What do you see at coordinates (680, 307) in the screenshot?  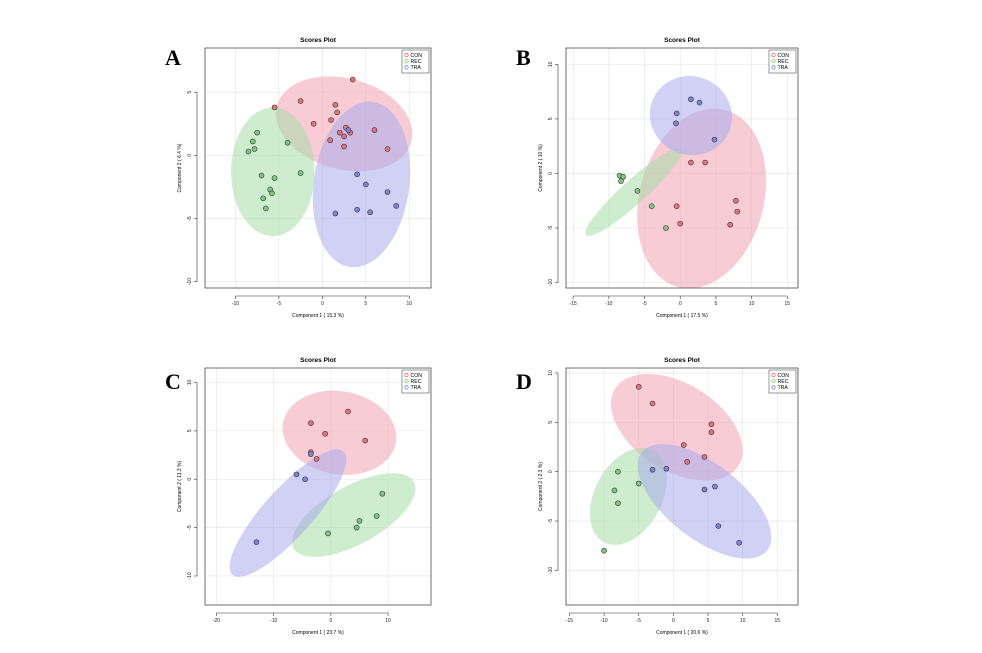 I see `x-axis: -15 -10 -5 0 5 10 15 Component 1 ( 17.5 %)` at bounding box center [680, 307].